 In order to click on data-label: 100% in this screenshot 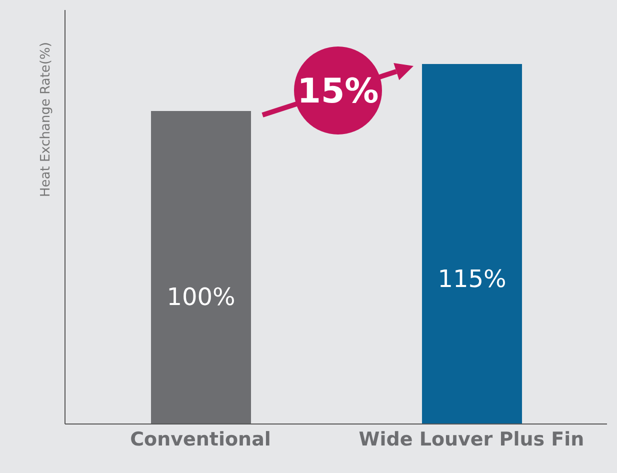, I will do `click(201, 297)`.